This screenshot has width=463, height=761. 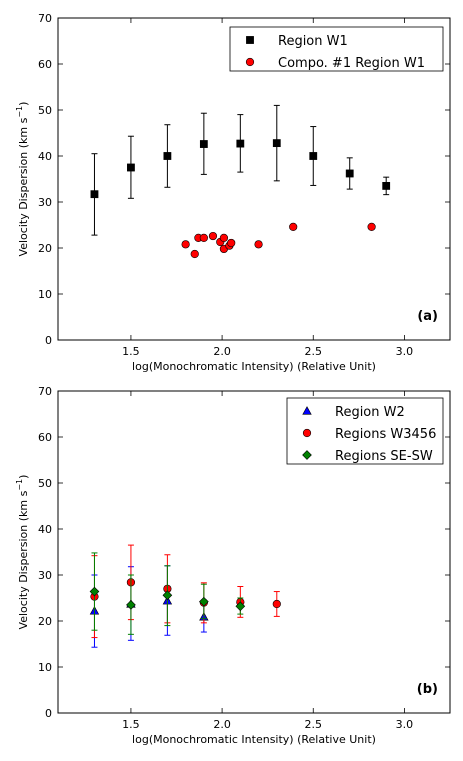 I want to click on panel-label: (a), so click(x=427, y=316).